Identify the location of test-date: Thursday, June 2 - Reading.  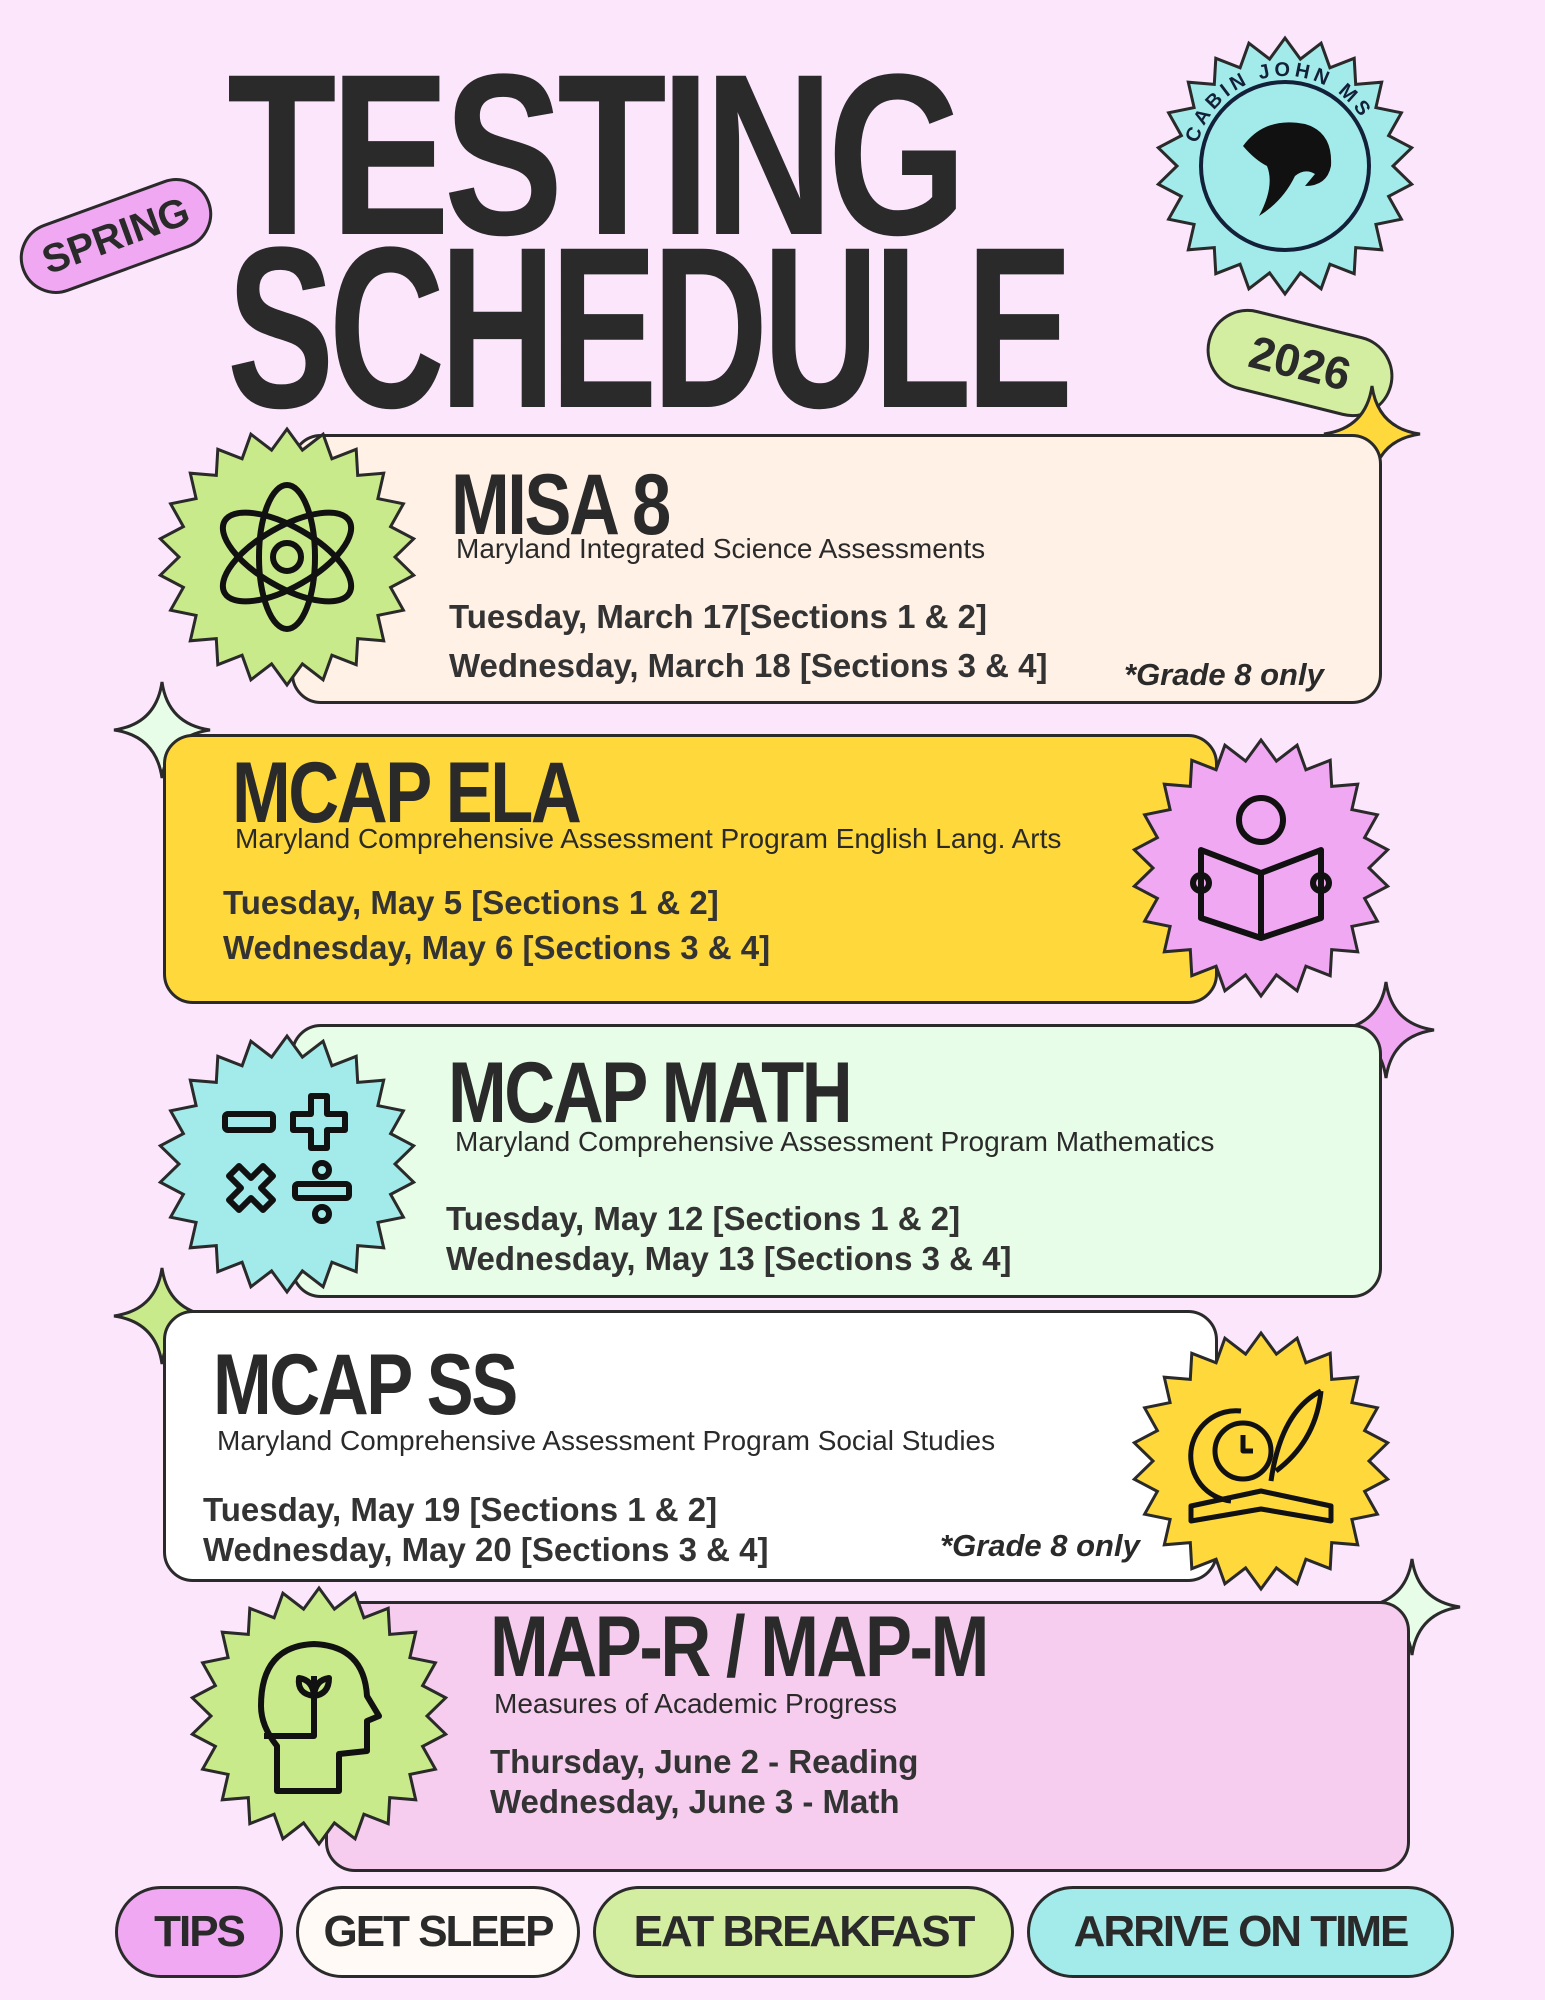
(704, 1761).